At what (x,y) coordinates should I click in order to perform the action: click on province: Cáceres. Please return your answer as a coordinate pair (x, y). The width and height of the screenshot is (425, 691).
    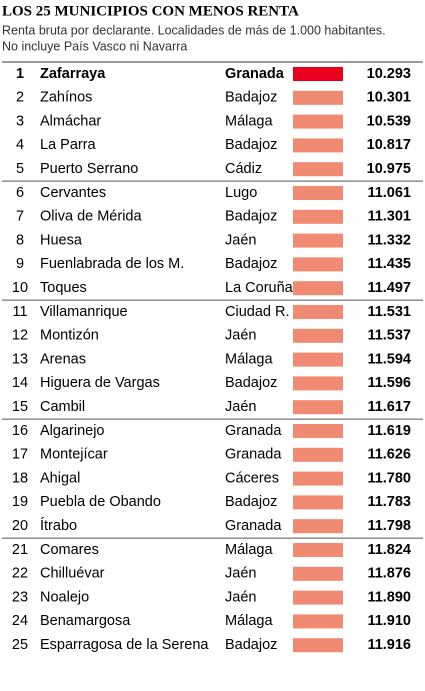
    Looking at the image, I should click on (252, 478).